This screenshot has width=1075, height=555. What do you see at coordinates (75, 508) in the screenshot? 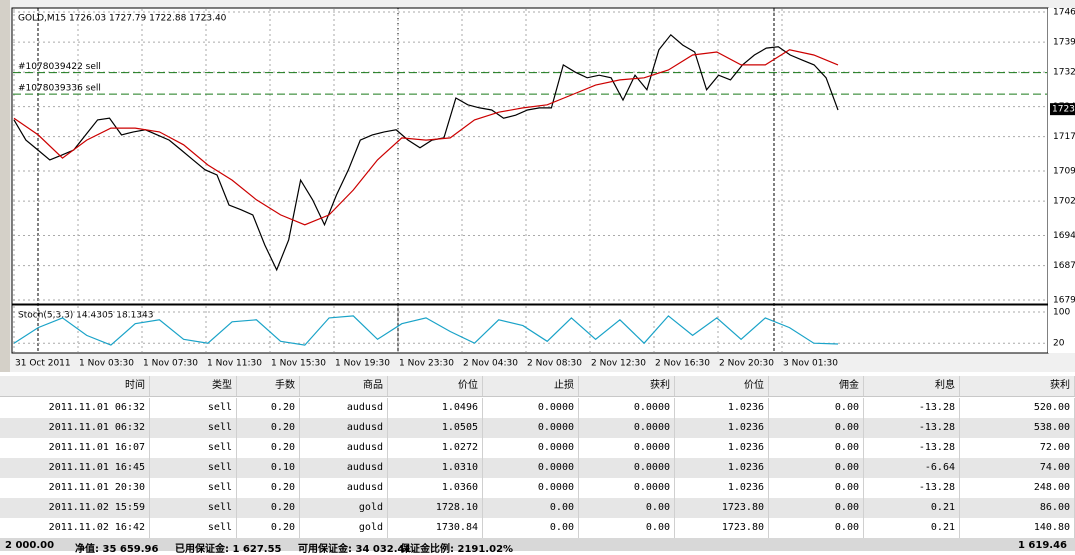
I see `cell: 2011.11.02 15:59` at bounding box center [75, 508].